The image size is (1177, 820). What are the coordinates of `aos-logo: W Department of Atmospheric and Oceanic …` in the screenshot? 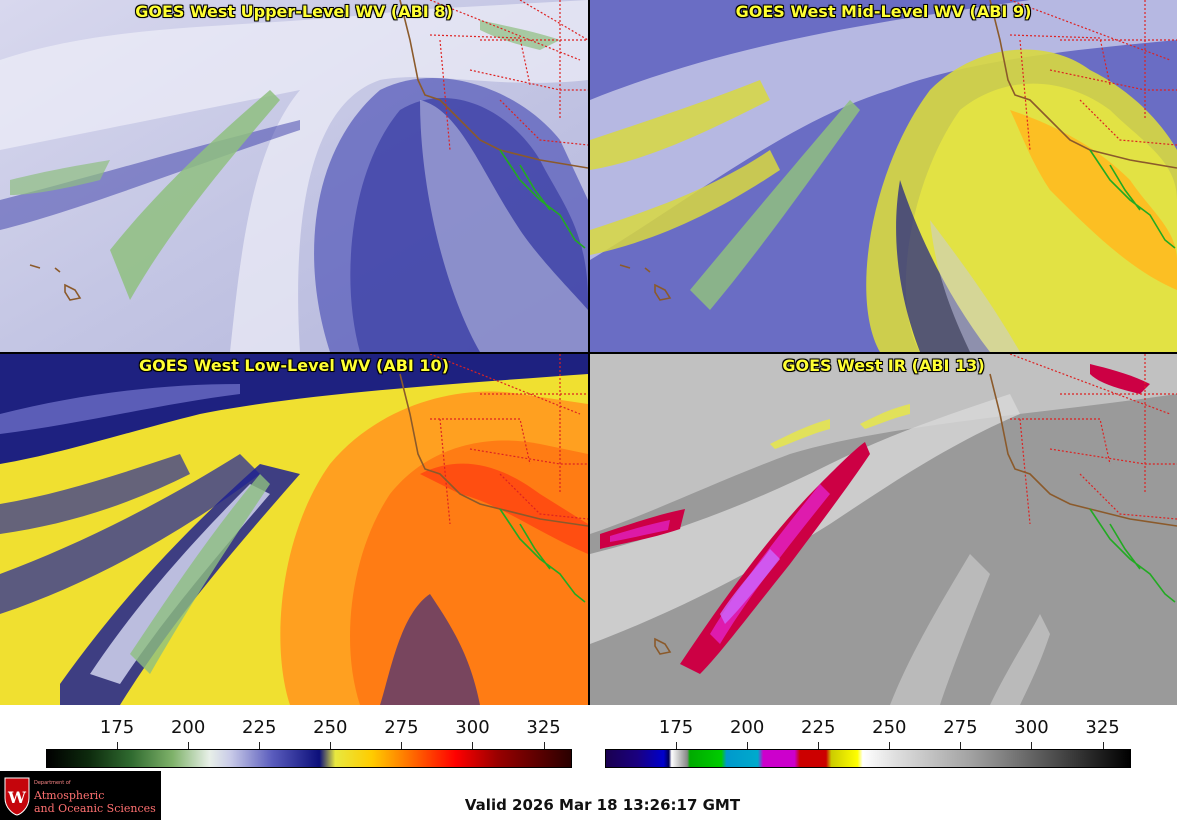 It's located at (80, 795).